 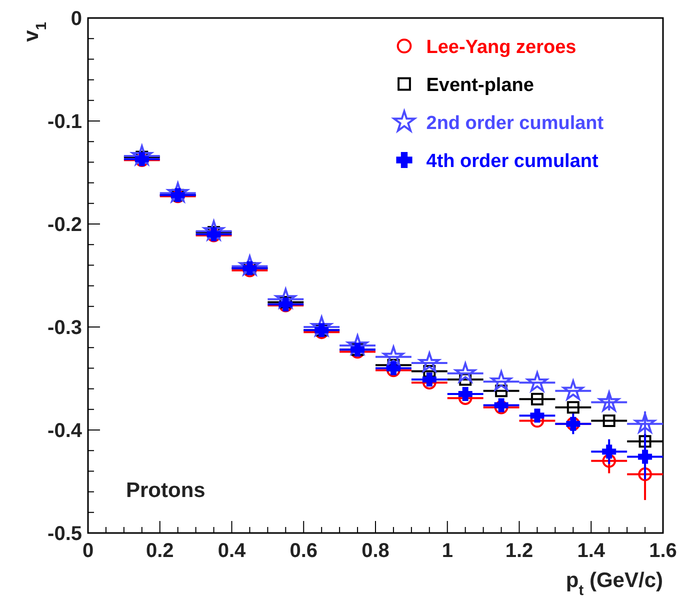 What do you see at coordinates (160, 551) in the screenshot?
I see `x-tick-label: 0.2` at bounding box center [160, 551].